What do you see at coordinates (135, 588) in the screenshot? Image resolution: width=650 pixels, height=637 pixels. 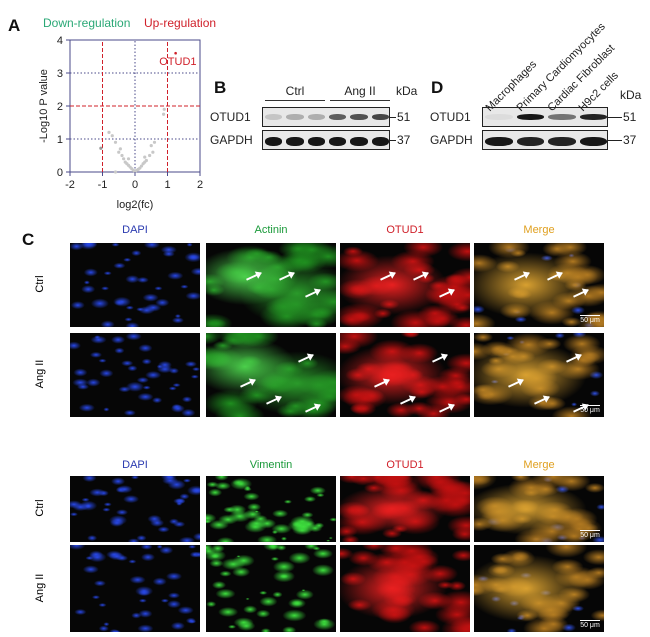 I see `micrograph-dapi` at bounding box center [135, 588].